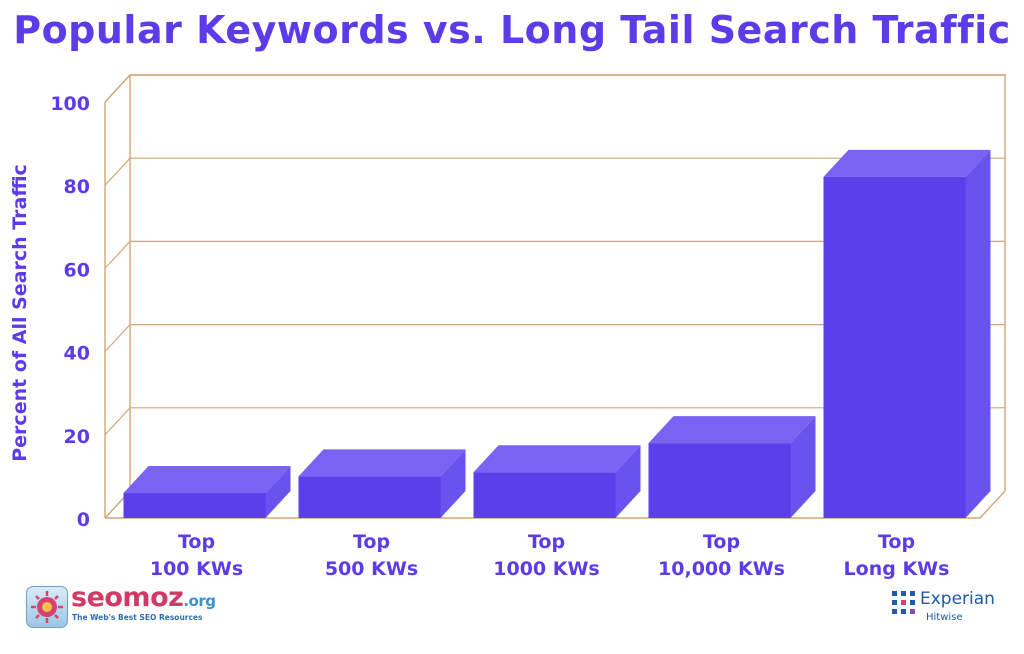 The width and height of the screenshot is (1024, 654). I want to click on seomoz-logo: seomoz.org The Web's Best SEO Resources, so click(131, 606).